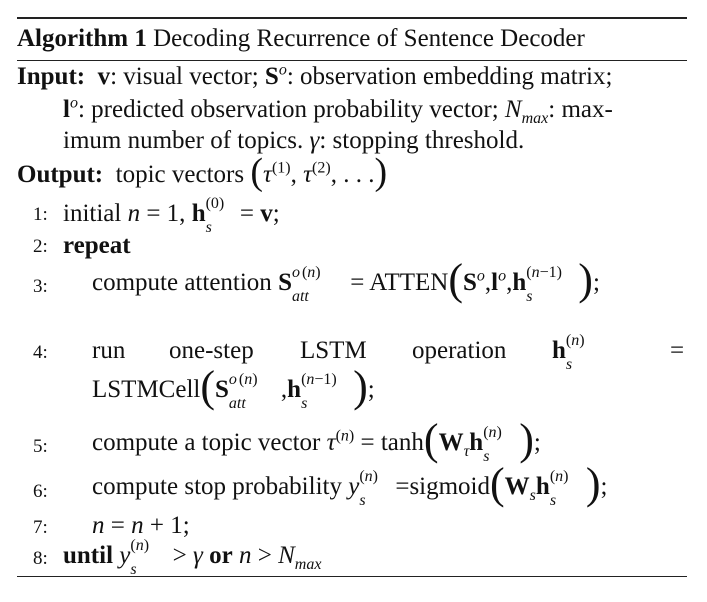 The image size is (707, 602). Describe the element at coordinates (333, 350) in the screenshot. I see `step-4-word-3: LSTM` at that location.